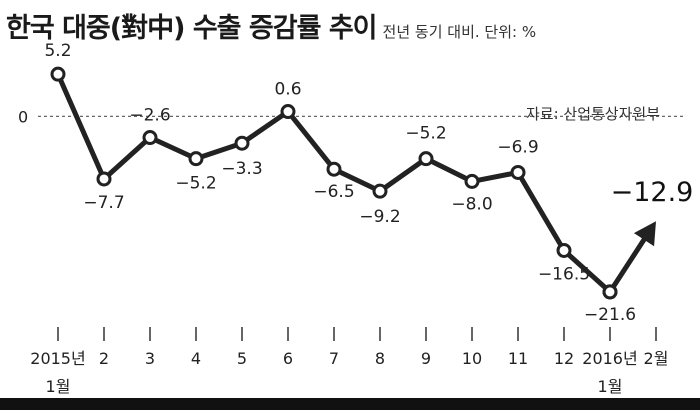  Describe the element at coordinates (593, 114) in the screenshot. I see `source-label: 자료: 산업통상자원부` at that location.